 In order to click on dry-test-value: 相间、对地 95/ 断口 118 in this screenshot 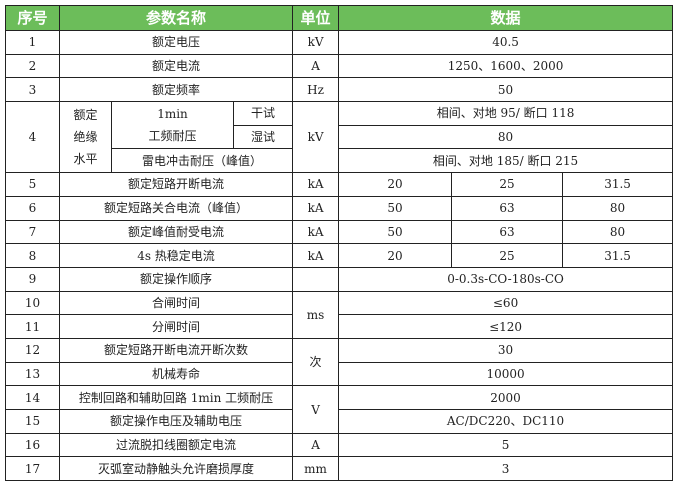, I will do `click(506, 113)`.